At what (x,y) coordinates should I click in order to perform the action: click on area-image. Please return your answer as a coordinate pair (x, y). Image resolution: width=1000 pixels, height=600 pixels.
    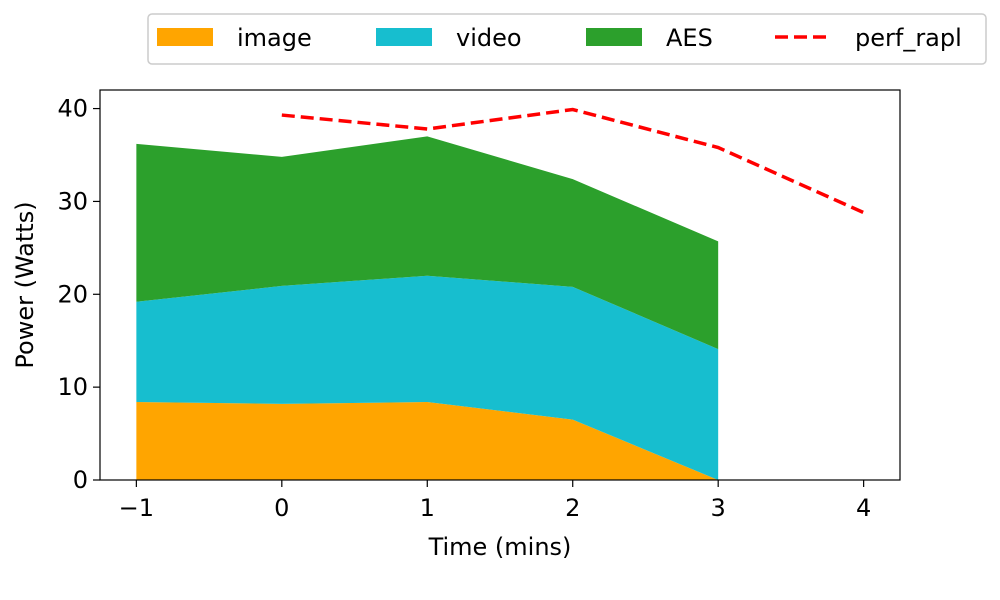
    Looking at the image, I should click on (427, 441).